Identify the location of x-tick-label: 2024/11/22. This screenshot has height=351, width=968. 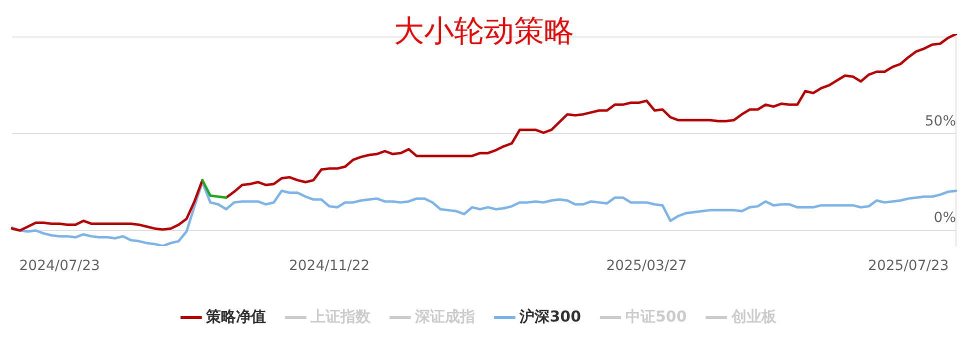
(329, 266).